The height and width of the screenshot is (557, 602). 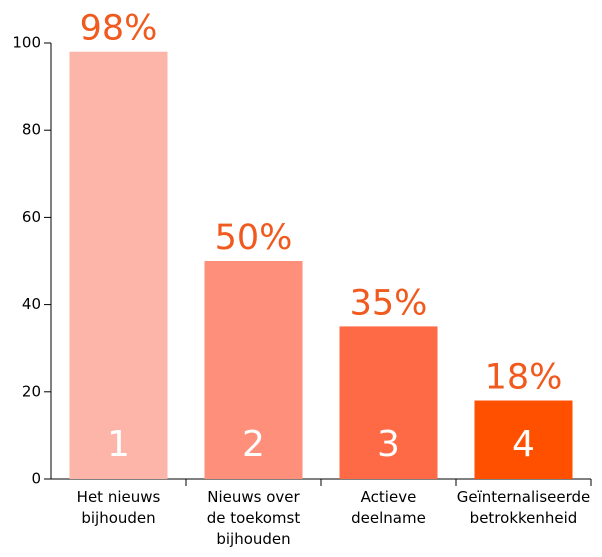 What do you see at coordinates (388, 507) in the screenshot?
I see `x-tick-label: Actieve deelname` at bounding box center [388, 507].